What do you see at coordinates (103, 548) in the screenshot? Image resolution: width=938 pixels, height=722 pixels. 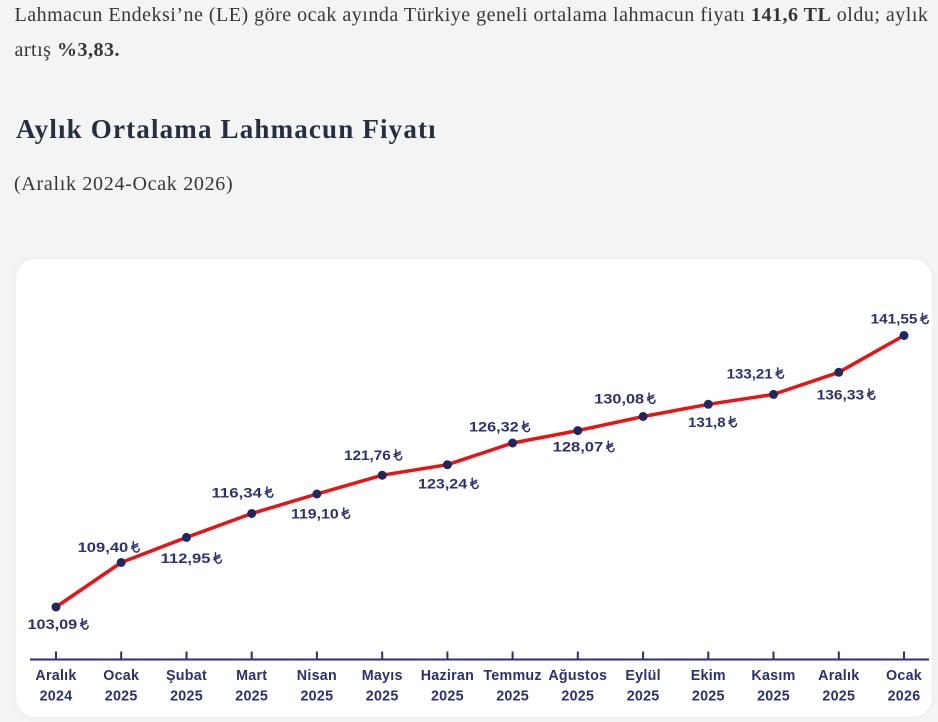 I see `svg-text: 109,40` at bounding box center [103, 548].